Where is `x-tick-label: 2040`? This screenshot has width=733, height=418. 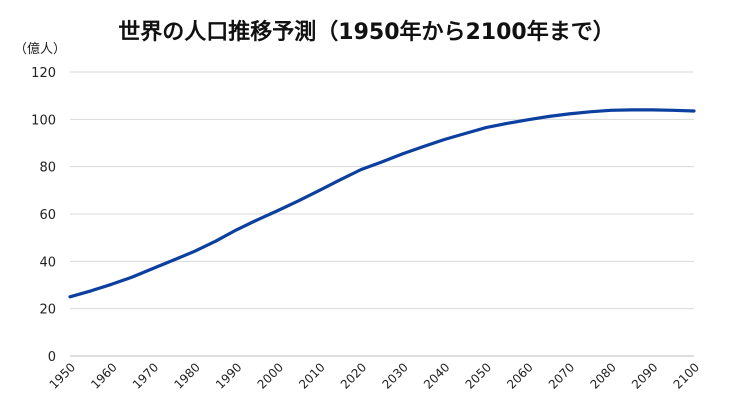 x-tick-label: 2040 is located at coordinates (436, 375).